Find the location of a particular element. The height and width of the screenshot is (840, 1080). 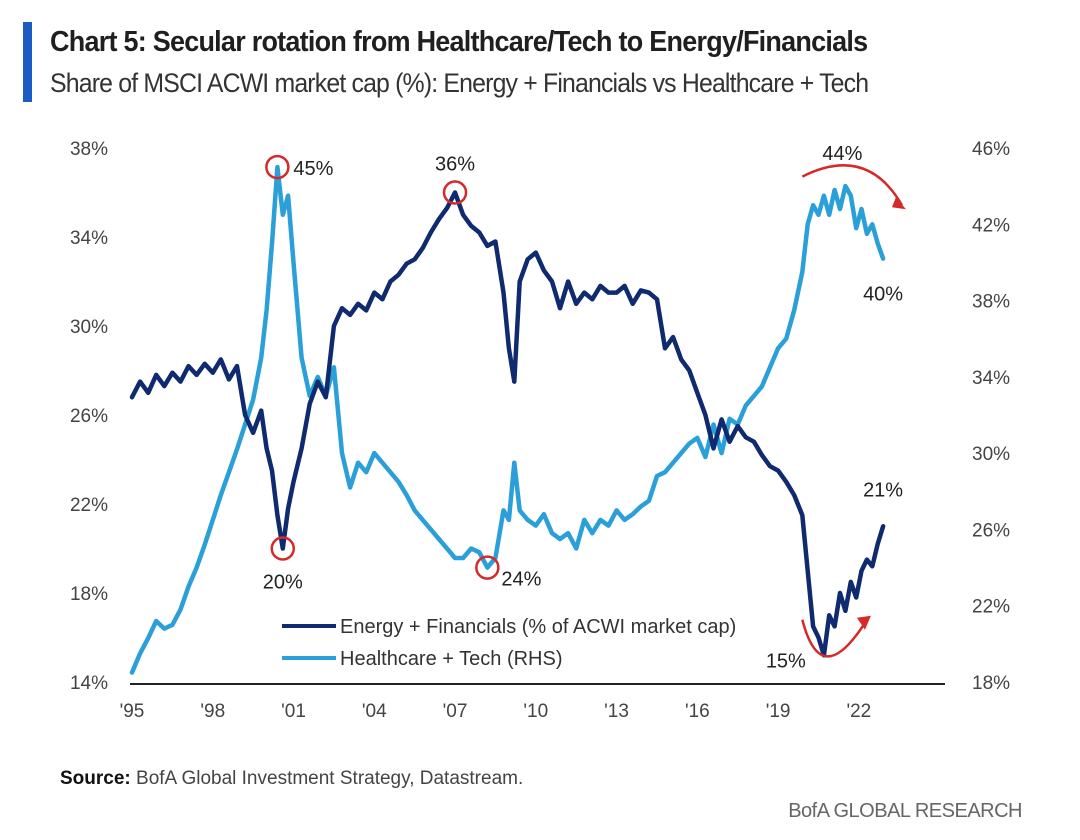

x-tick-label: '01 is located at coordinates (293, 711).